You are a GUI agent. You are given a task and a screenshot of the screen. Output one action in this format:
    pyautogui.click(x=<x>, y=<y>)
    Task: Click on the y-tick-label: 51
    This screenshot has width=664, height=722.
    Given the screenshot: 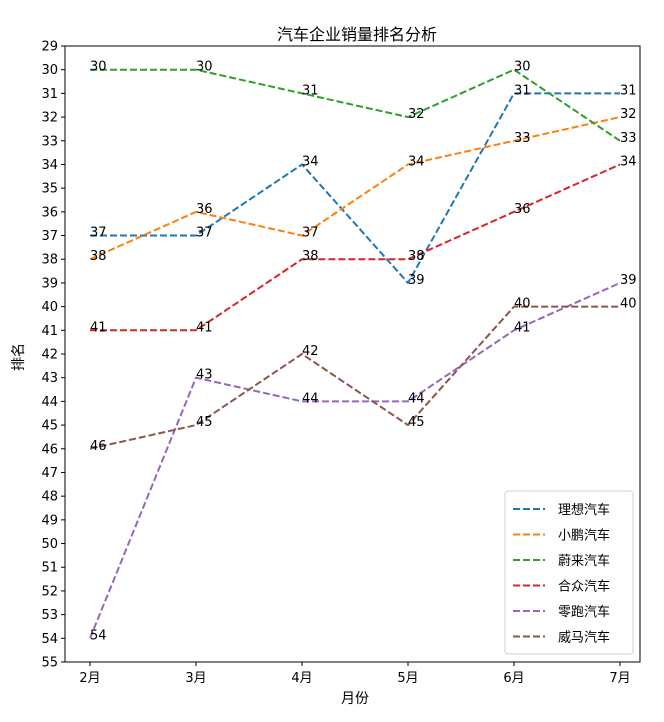 What is the action you would take?
    pyautogui.click(x=49, y=568)
    